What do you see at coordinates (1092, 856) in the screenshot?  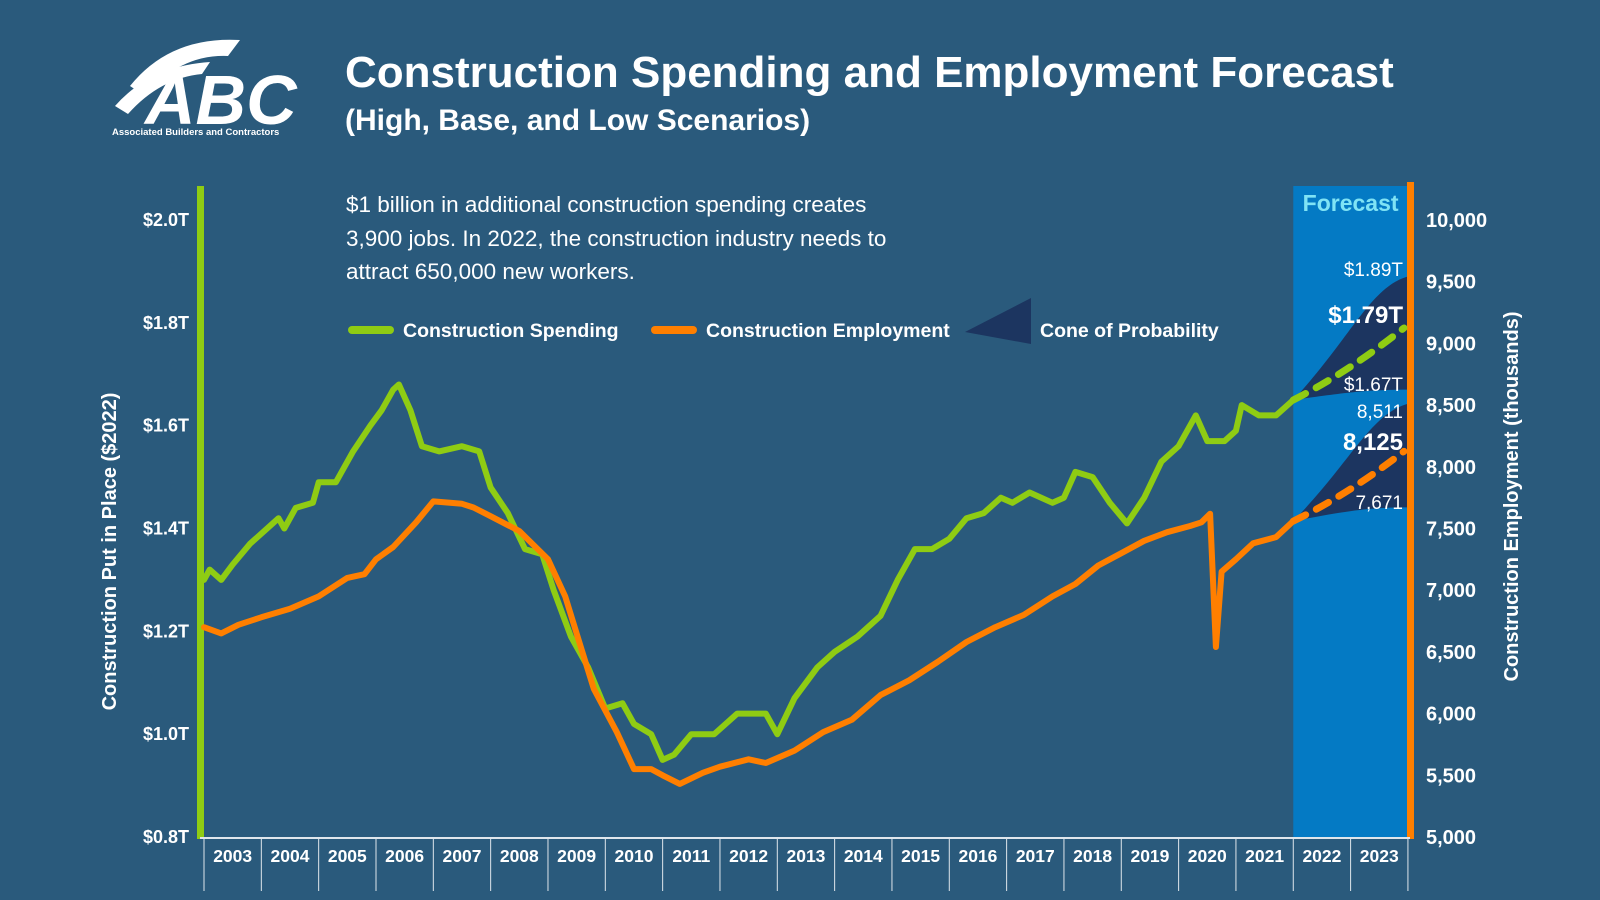 I see `x-tick-label: 2018` at bounding box center [1092, 856].